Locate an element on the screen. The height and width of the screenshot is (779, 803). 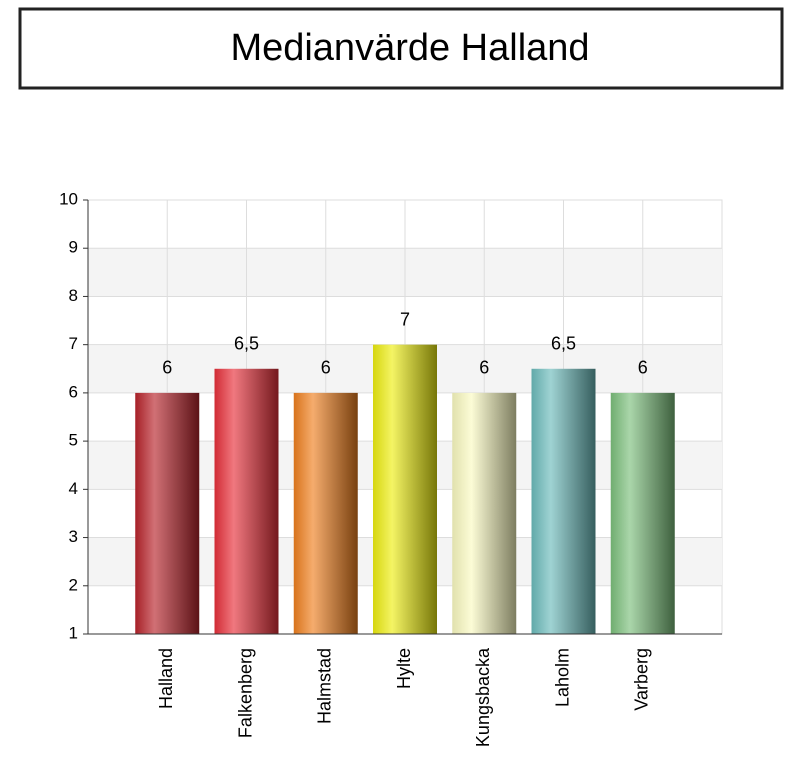
y-tick-label: 7 is located at coordinates (73, 343).